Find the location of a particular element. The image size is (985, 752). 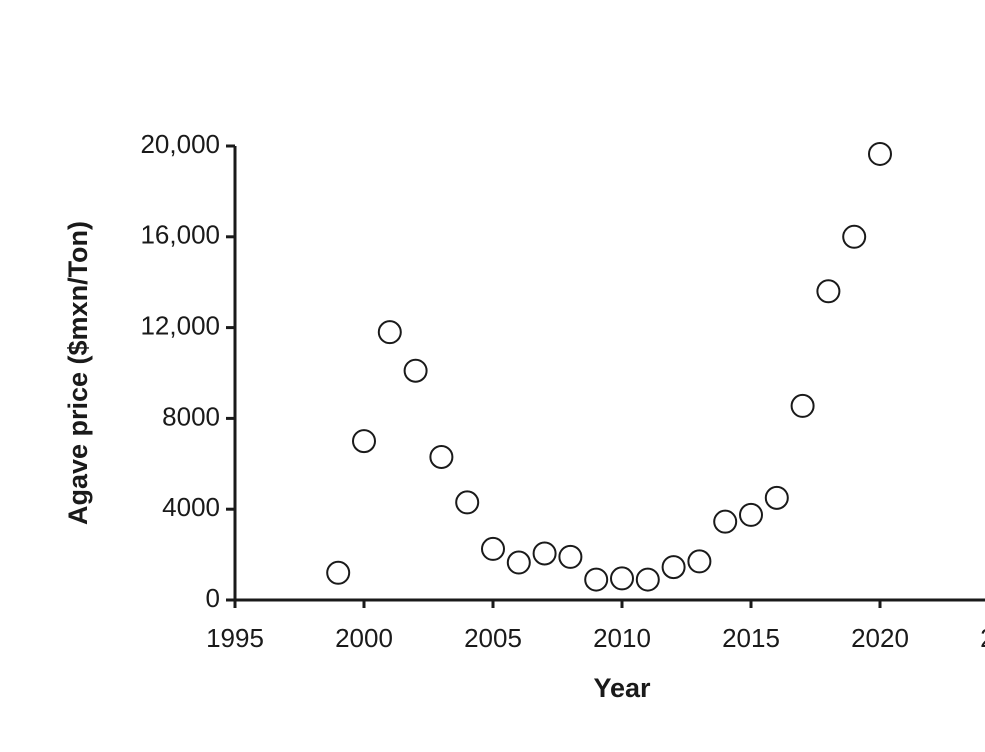

x-tick-label: 2000 is located at coordinates (364, 638).